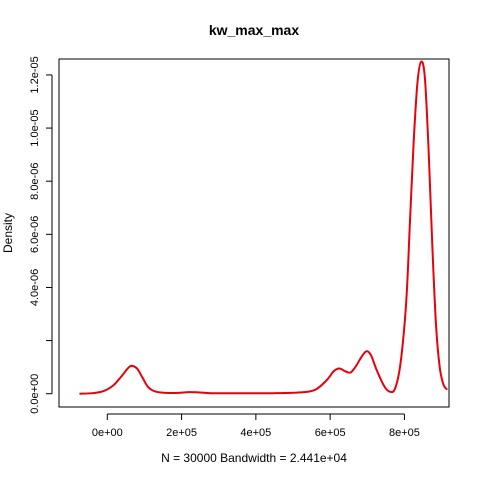  What do you see at coordinates (35, 181) in the screenshot?
I see `y-tick-label: 8.0e-06` at bounding box center [35, 181].